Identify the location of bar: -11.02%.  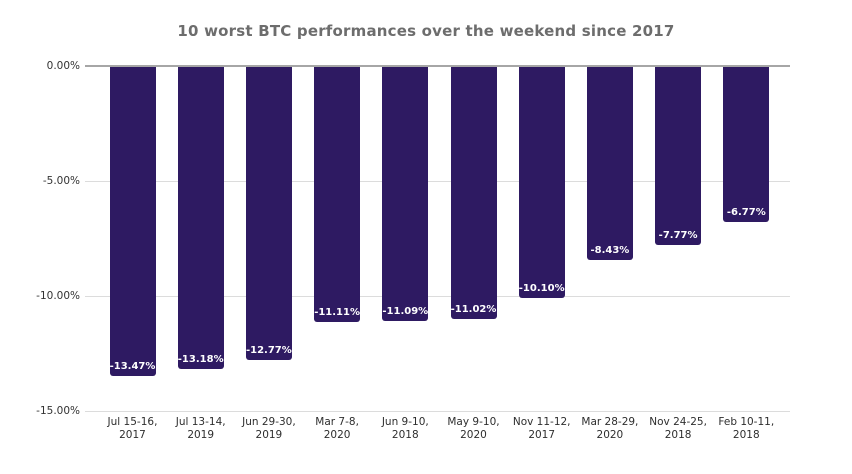
(473, 193).